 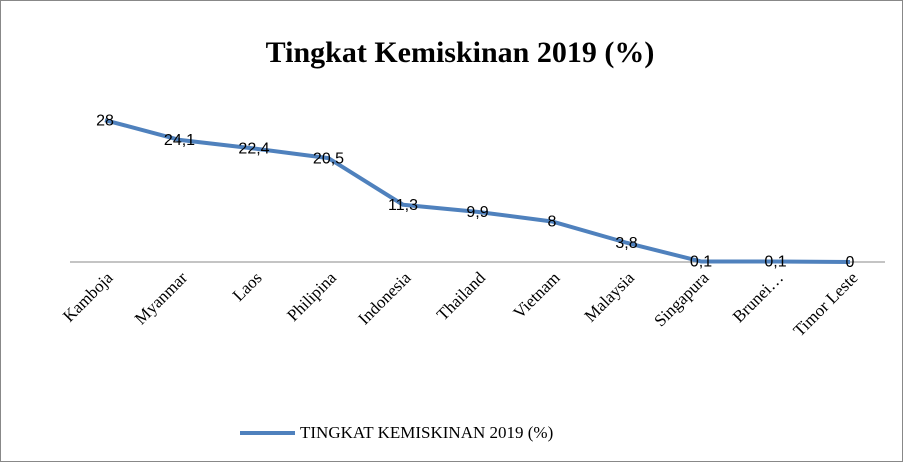 I want to click on legend-label: TINGKAT KEMISKINAN 2019 (%), so click(x=426, y=432).